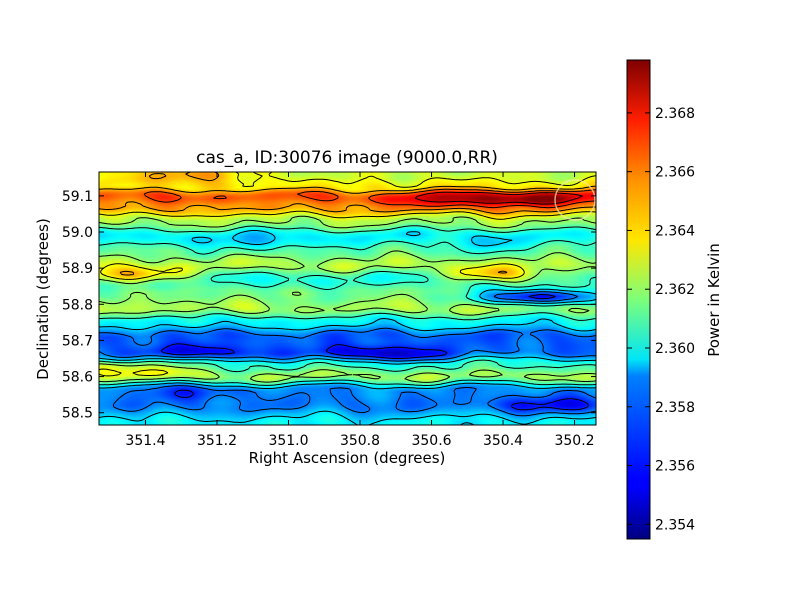  What do you see at coordinates (714, 300) in the screenshot?
I see `colorbar-label: Power in Kelvin` at bounding box center [714, 300].